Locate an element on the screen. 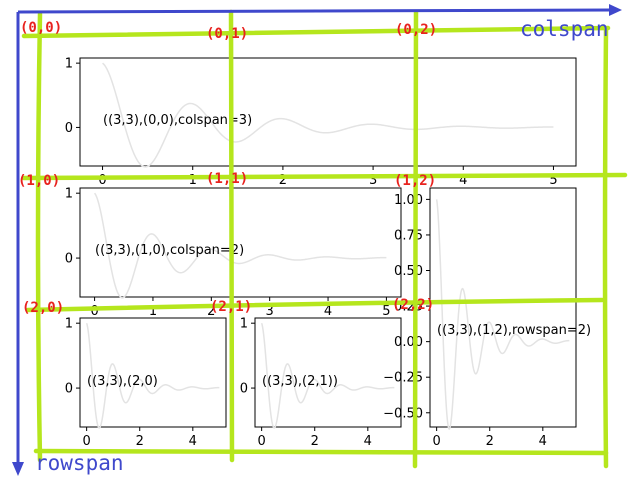 The width and height of the screenshot is (640, 480). grid-line-vertical-left is located at coordinates (39, 237).